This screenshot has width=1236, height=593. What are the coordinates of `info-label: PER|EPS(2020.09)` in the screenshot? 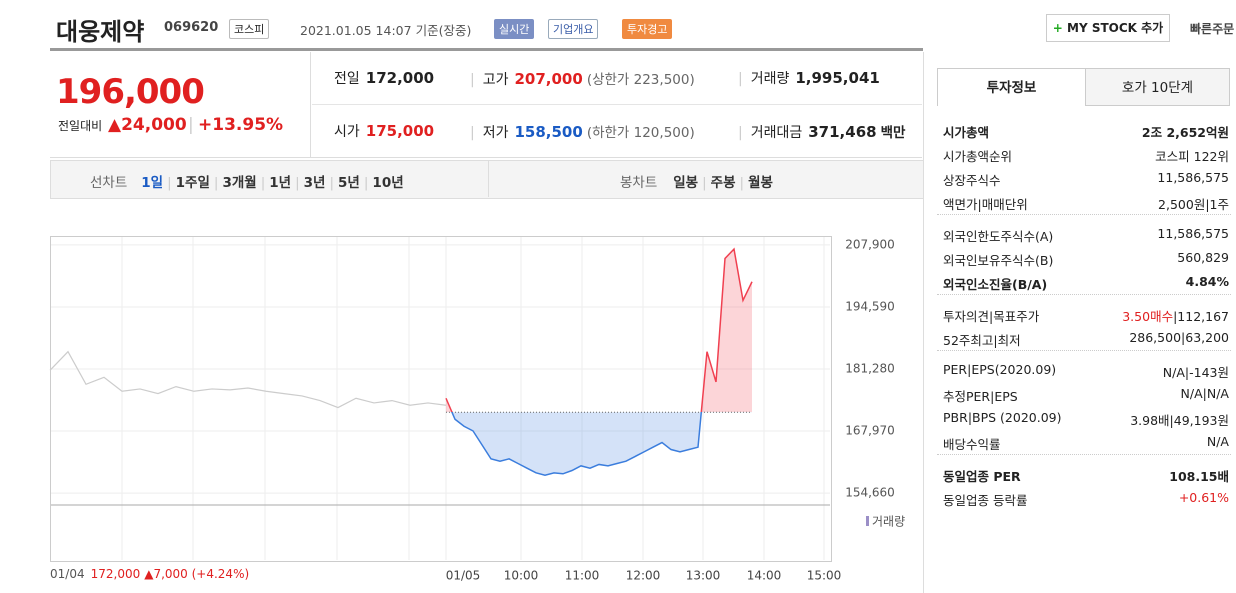 It's located at (999, 371).